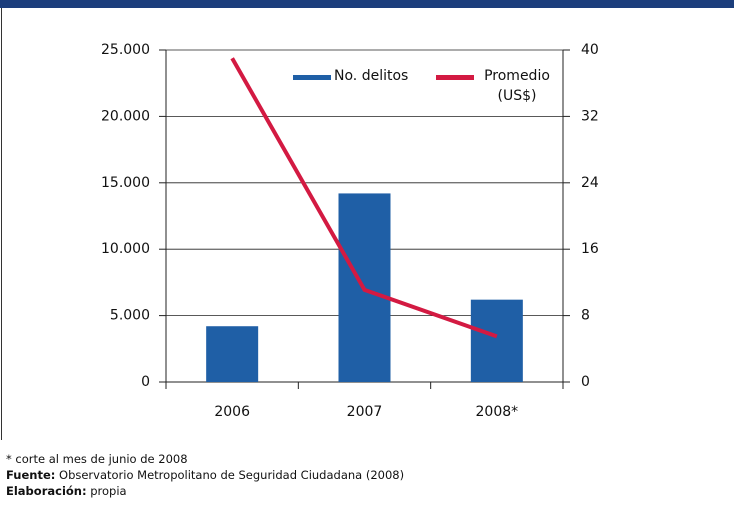  Describe the element at coordinates (517, 86) in the screenshot. I see `legend-label: Promedio (US$)` at that location.